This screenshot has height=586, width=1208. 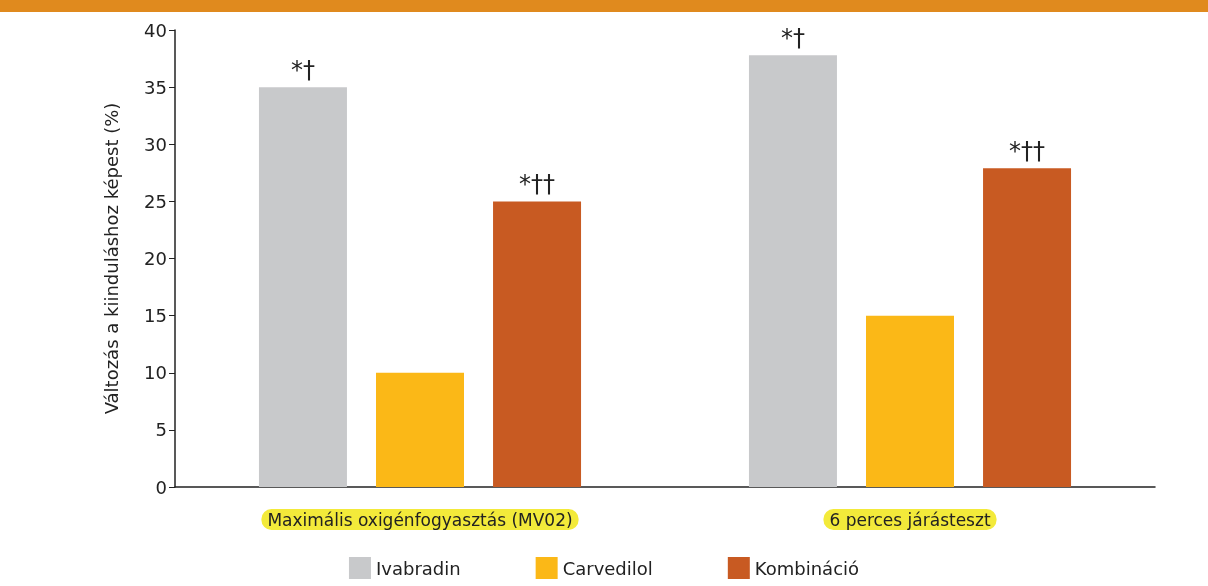 I want to click on y-tick-label: 10, so click(x=155, y=373).